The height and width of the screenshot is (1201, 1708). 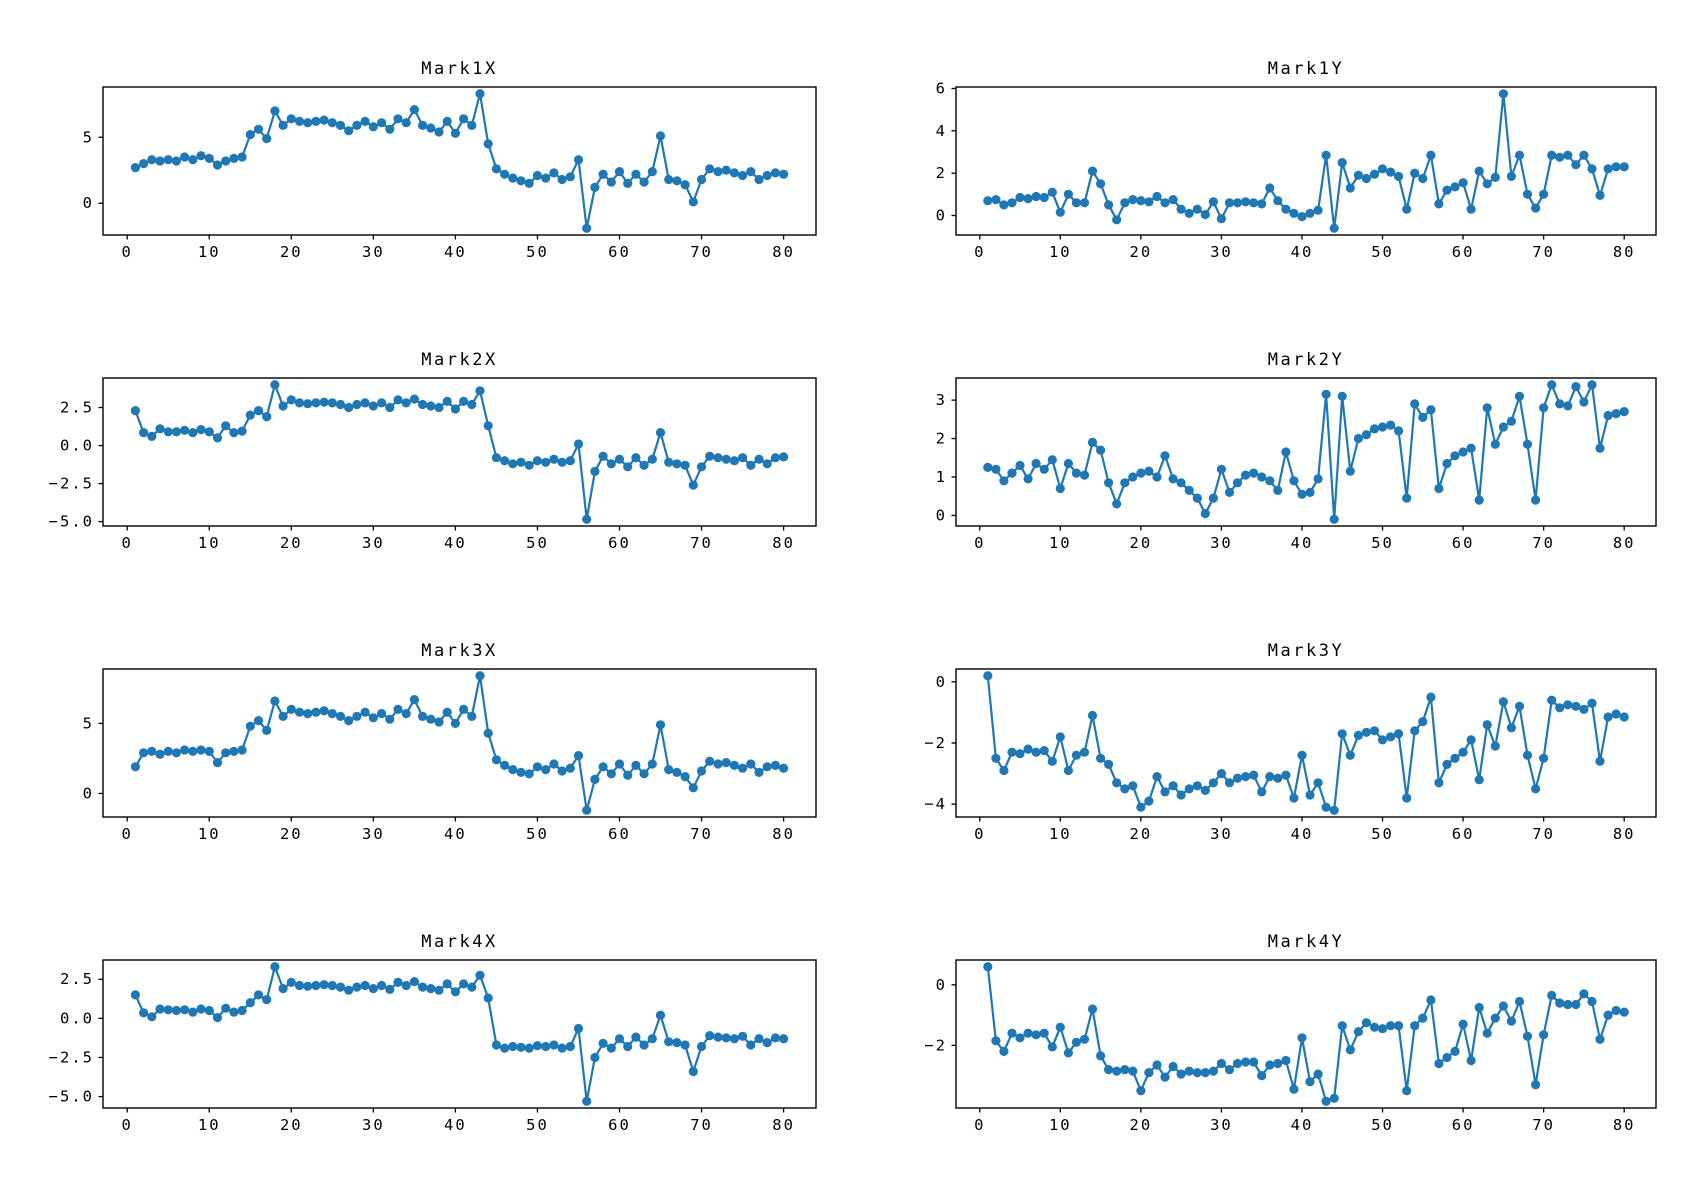 I want to click on x-tick-label: 80, so click(x=783, y=1125).